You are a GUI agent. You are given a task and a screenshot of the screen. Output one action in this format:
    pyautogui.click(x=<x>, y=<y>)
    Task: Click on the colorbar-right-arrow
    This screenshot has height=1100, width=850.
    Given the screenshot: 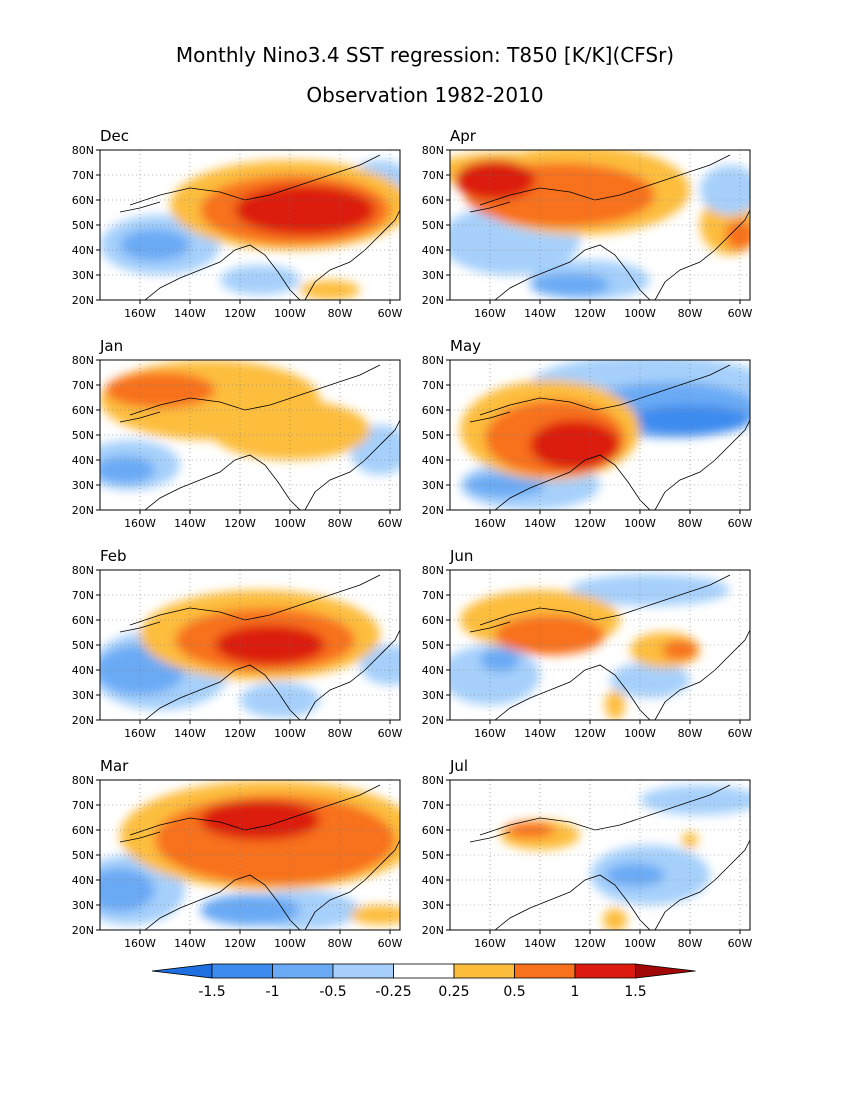 What is the action you would take?
    pyautogui.click(x=665, y=971)
    